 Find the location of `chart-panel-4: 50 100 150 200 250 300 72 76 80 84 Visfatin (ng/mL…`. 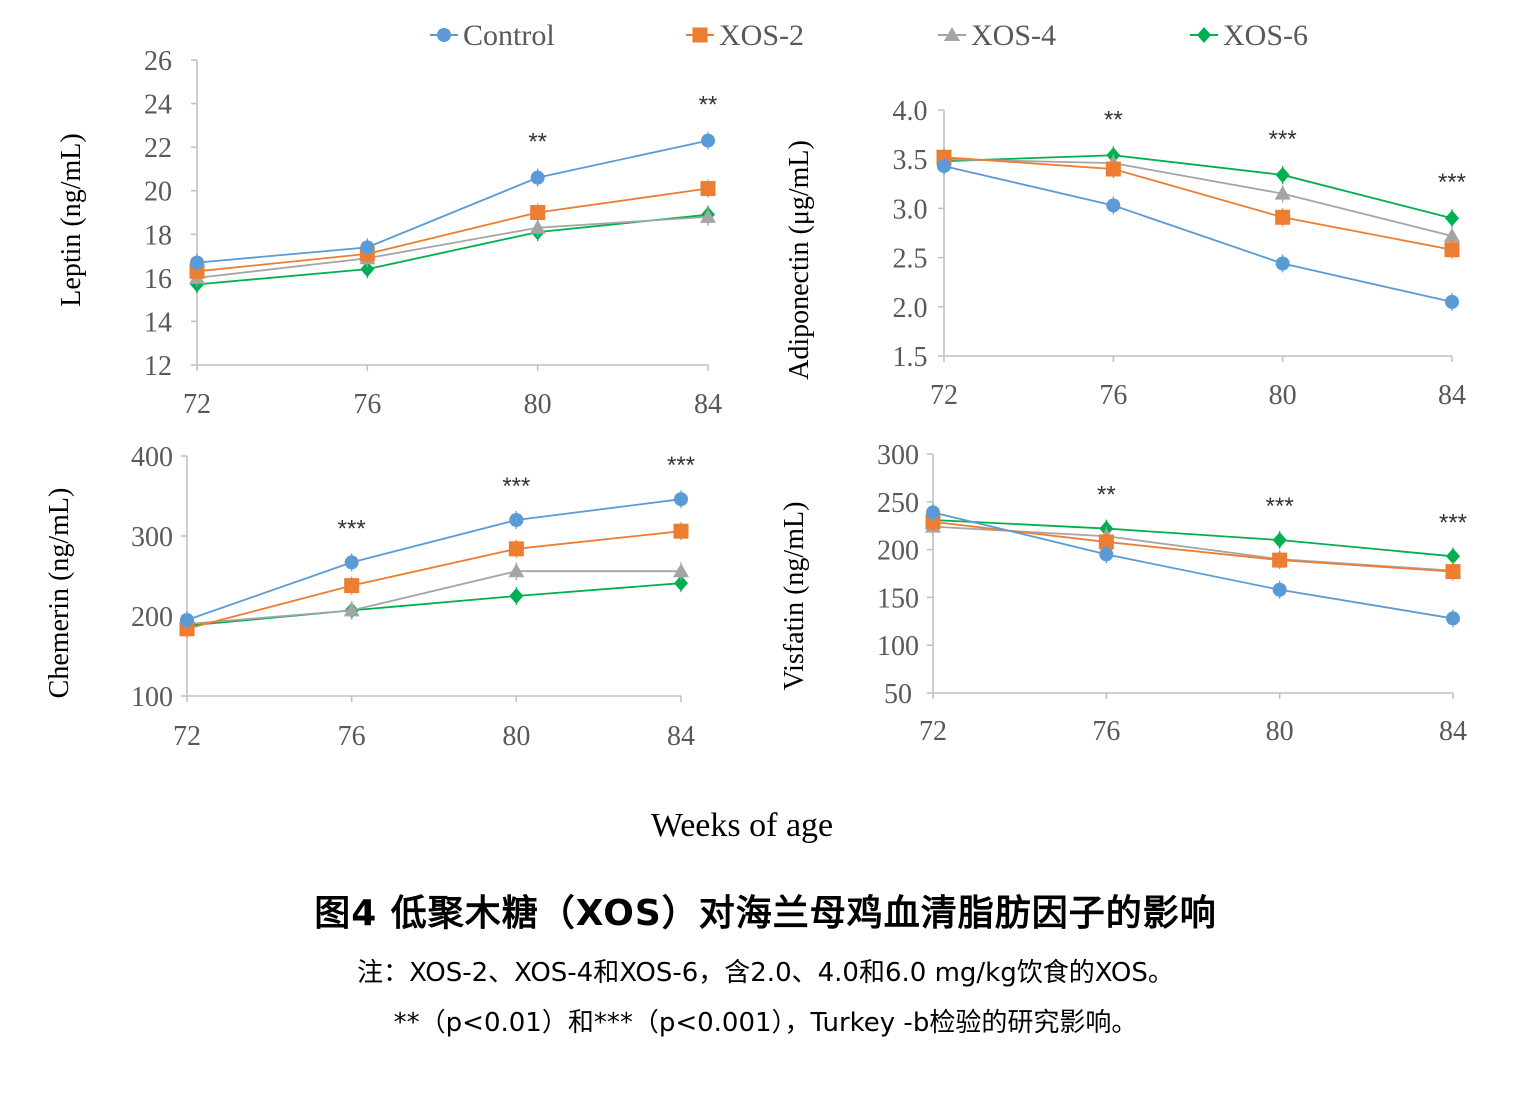

chart-panel-4: 50 100 150 200 250 300 72 76 80 84 Visfatin (ng/mL… is located at coordinates (1123, 593).